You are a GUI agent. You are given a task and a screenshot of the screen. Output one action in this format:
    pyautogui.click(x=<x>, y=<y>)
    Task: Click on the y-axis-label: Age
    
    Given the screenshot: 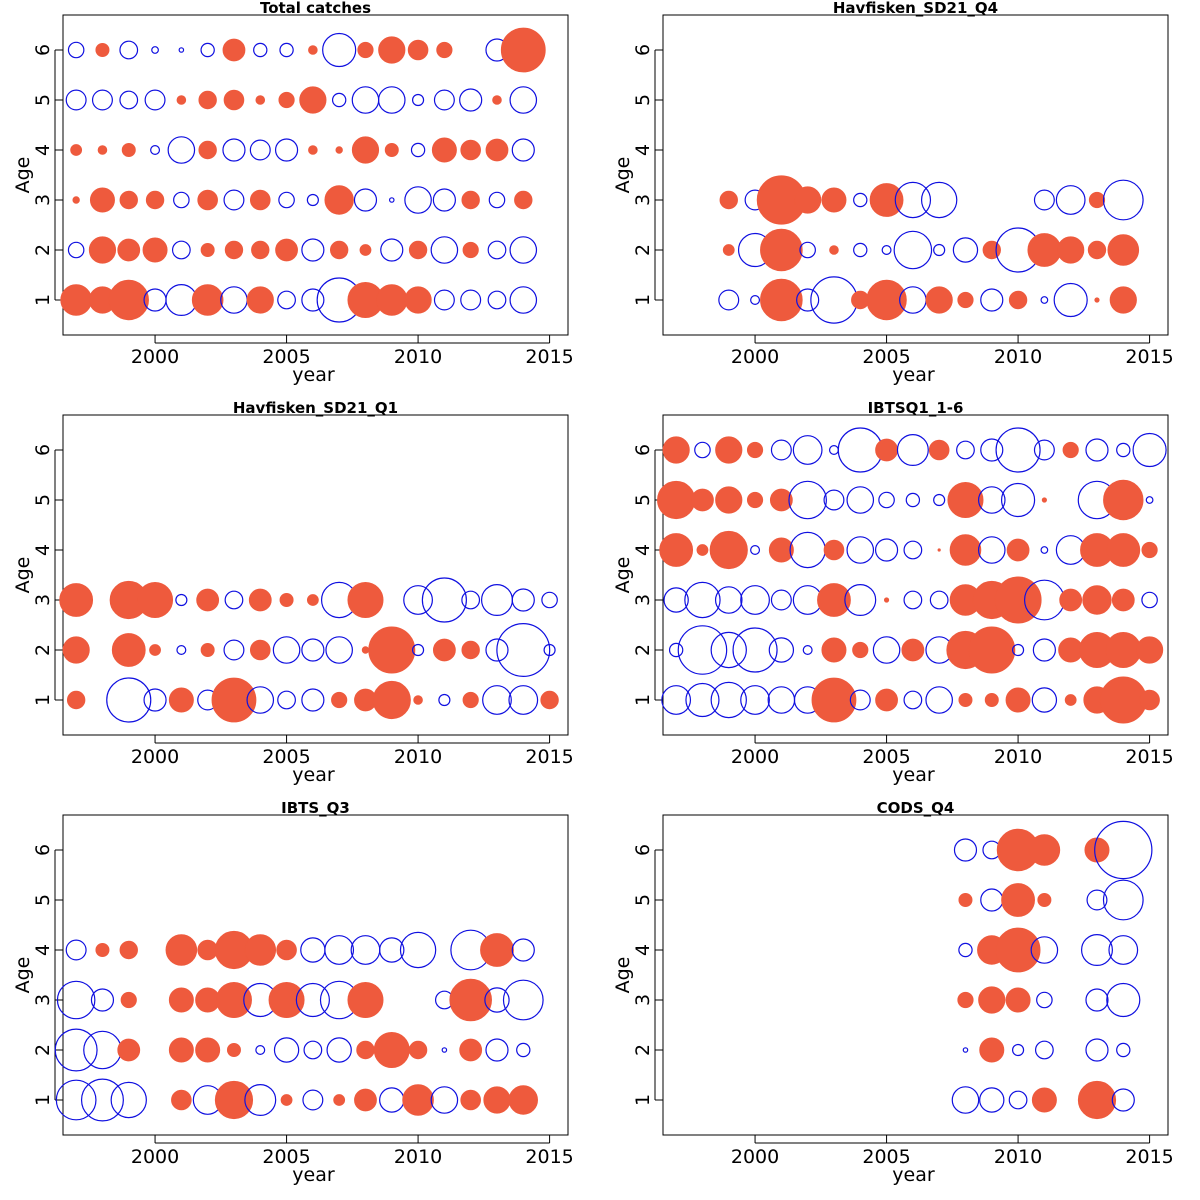 What is the action you would take?
    pyautogui.click(x=623, y=575)
    